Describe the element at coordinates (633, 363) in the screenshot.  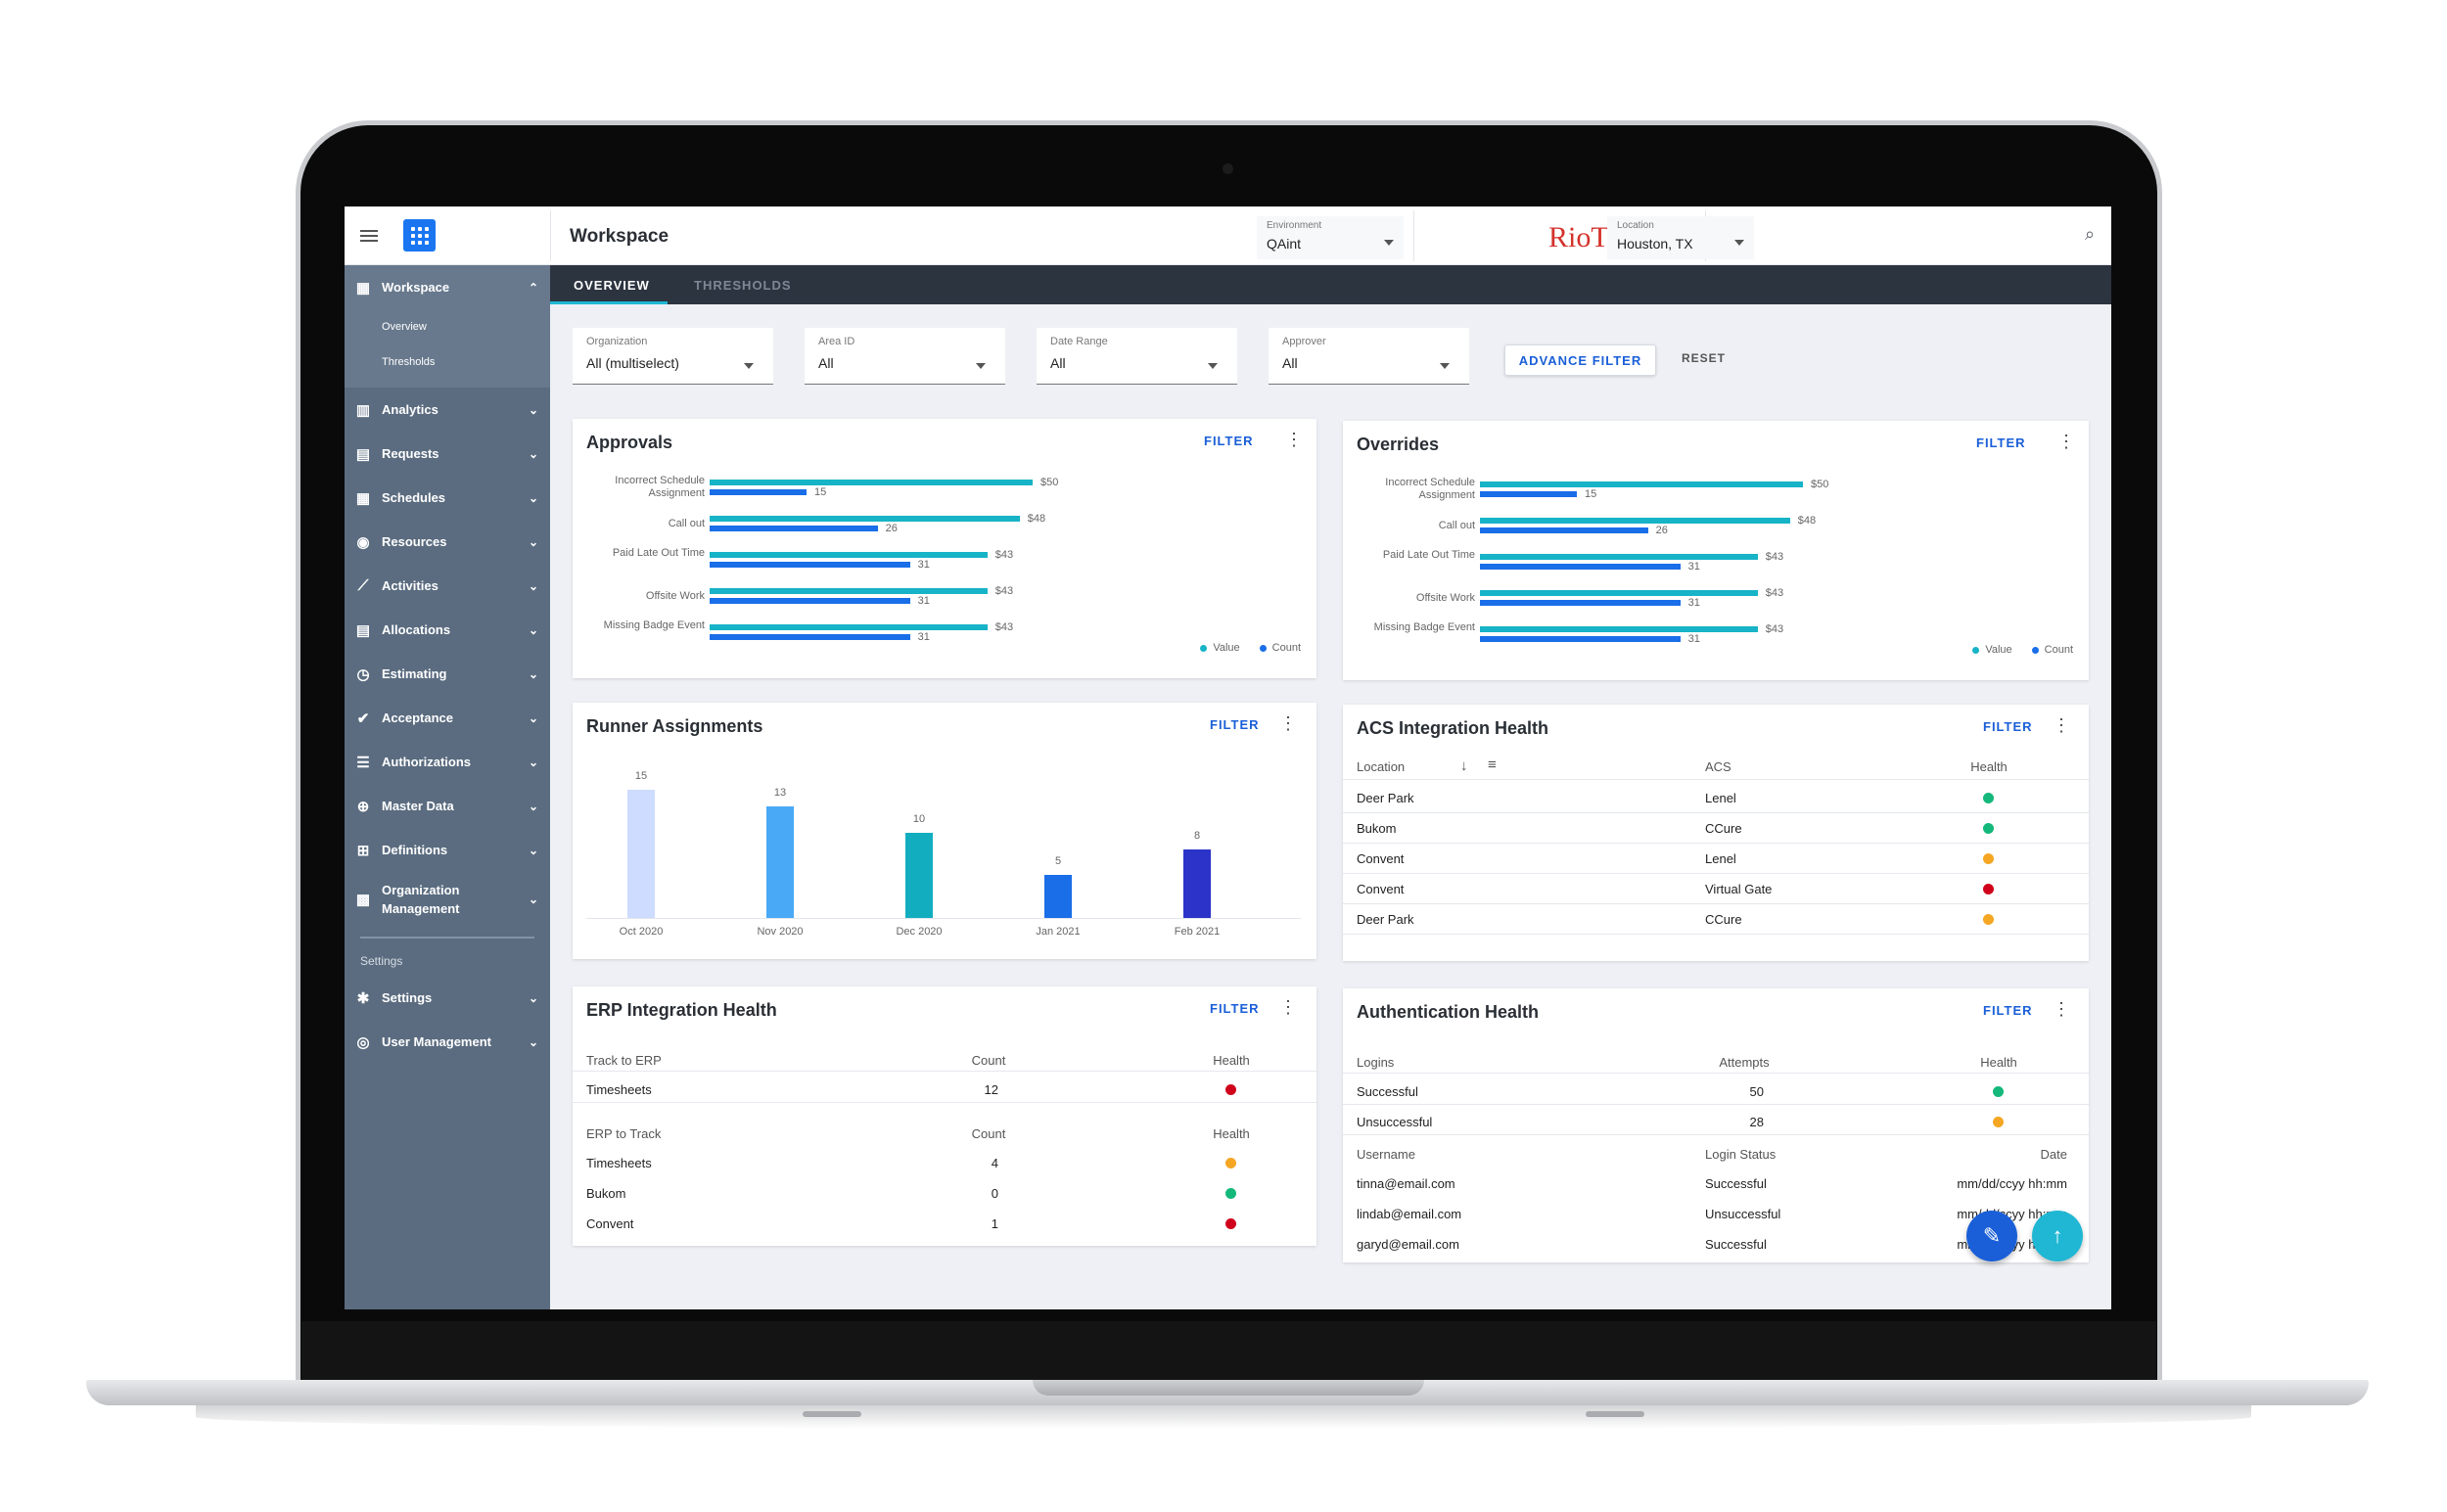
I see `filter-value: All (multiselect)` at that location.